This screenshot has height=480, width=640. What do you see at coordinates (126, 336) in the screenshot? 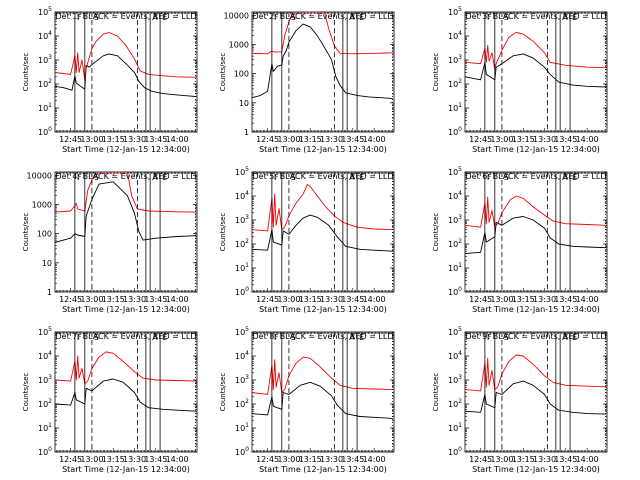
I see `panel-title: Det 7: BLACK = Events, RED = LLD` at bounding box center [126, 336].